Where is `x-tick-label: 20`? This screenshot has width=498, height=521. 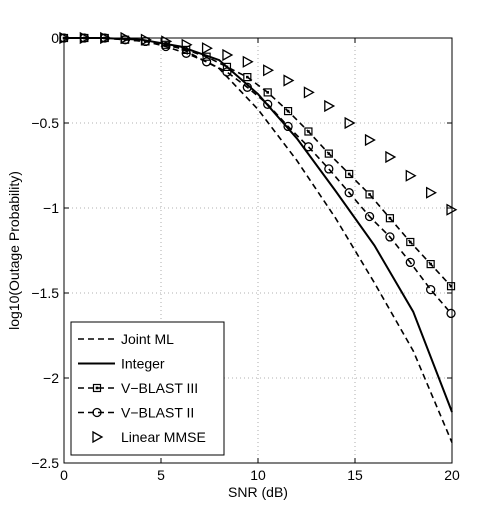
x-tick-label: 20 is located at coordinates (452, 475).